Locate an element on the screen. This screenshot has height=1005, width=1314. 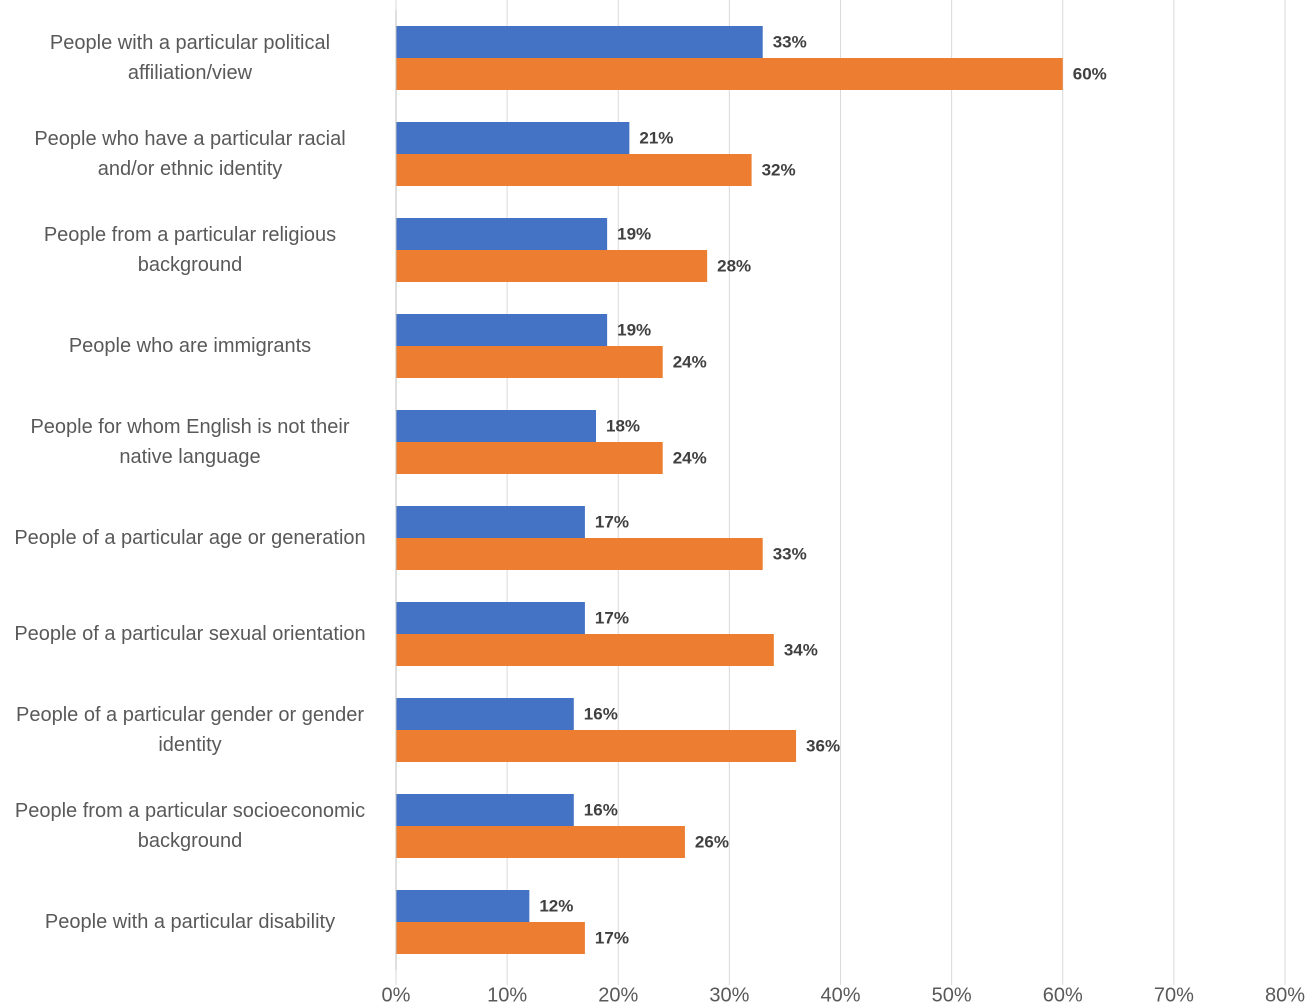
x-tick-label: 60% is located at coordinates (1063, 994).